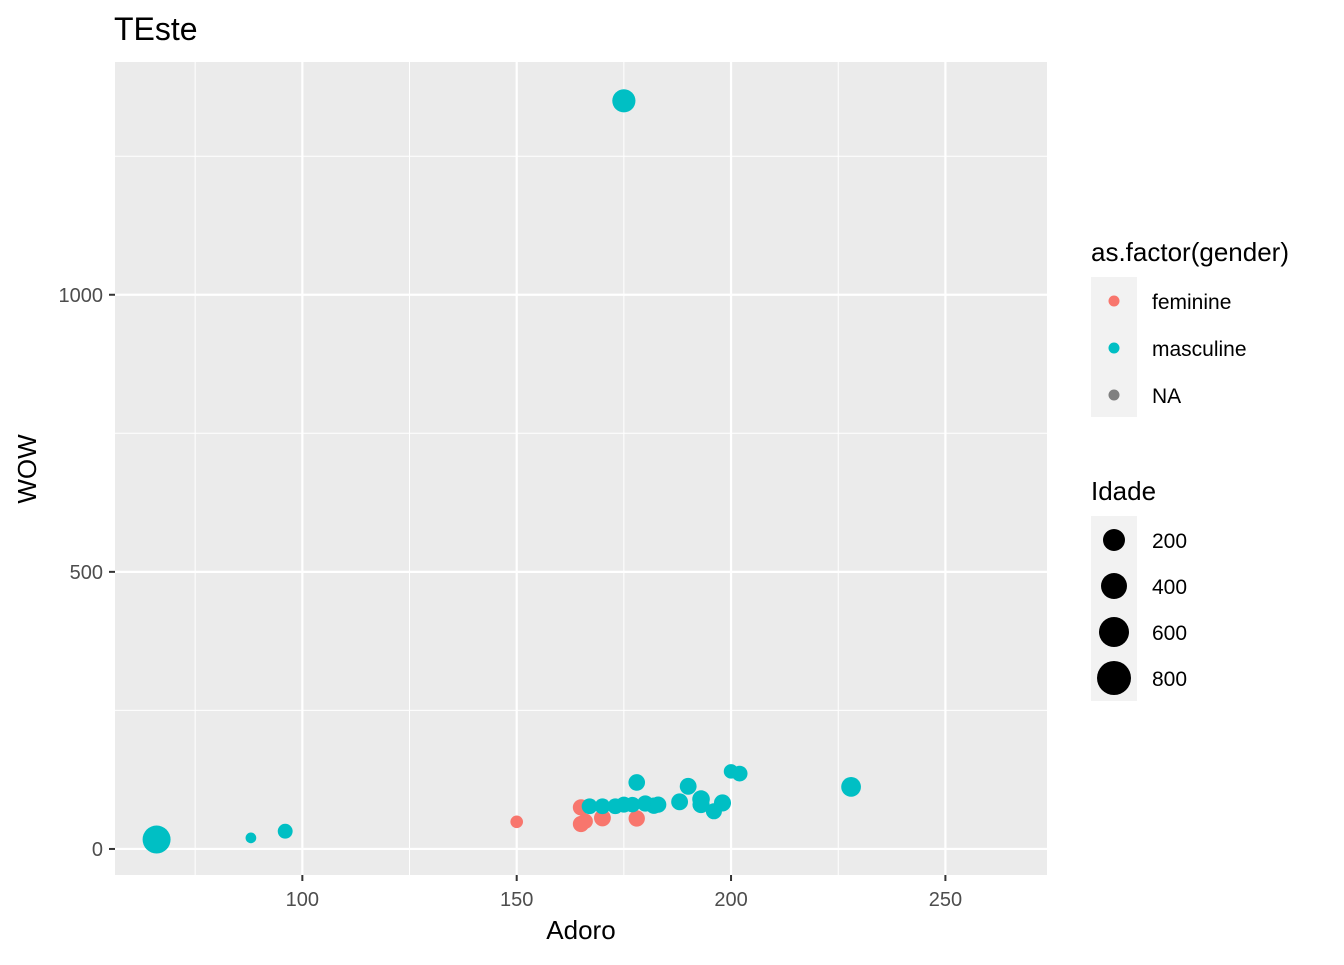  I want to click on size-legend-title: Idade, so click(1123, 491).